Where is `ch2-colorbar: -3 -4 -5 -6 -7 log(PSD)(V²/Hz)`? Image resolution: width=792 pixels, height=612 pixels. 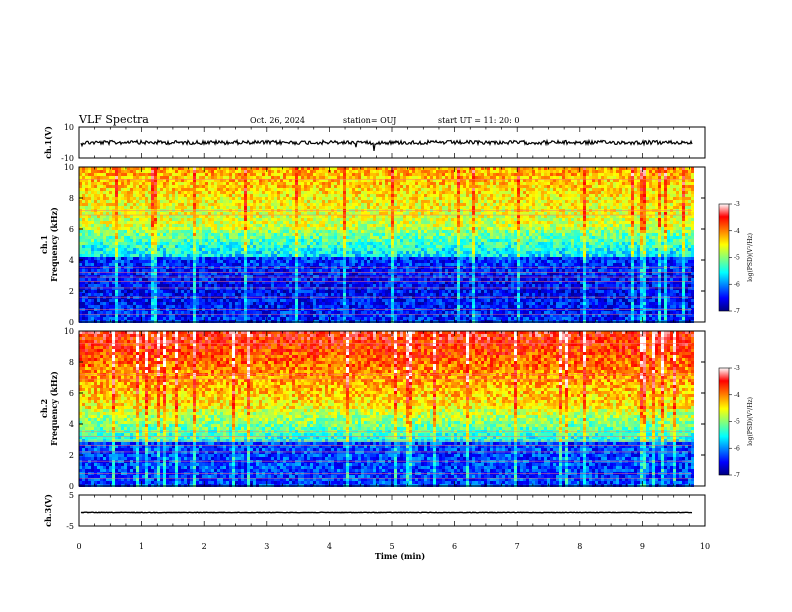
ch2-colorbar: -3 -4 -5 -6 -7 log(PSD)(V²/Hz) is located at coordinates (736, 422).